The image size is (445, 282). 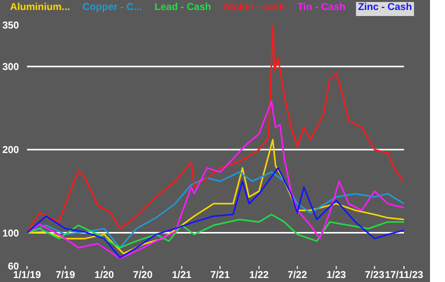 I want to click on x-tick-label: 1/1/19, so click(x=27, y=276).